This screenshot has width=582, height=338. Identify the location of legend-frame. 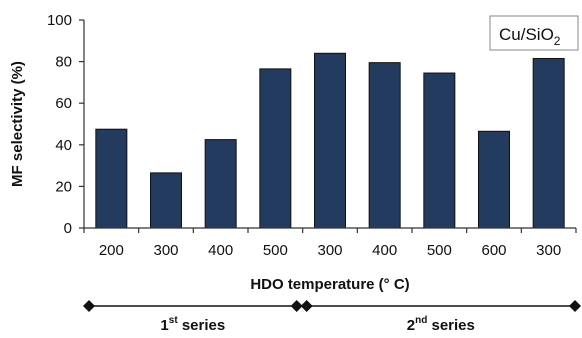
(534, 33).